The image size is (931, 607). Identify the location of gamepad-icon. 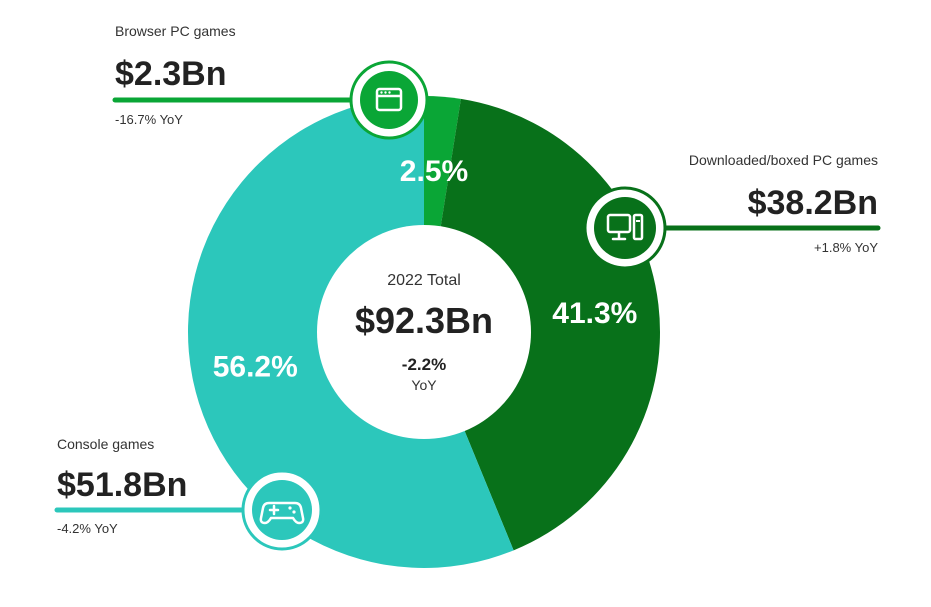
(282, 510).